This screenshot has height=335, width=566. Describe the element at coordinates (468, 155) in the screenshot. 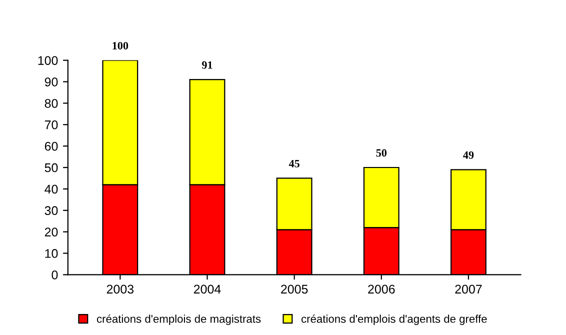

I see `total-label: 49` at that location.